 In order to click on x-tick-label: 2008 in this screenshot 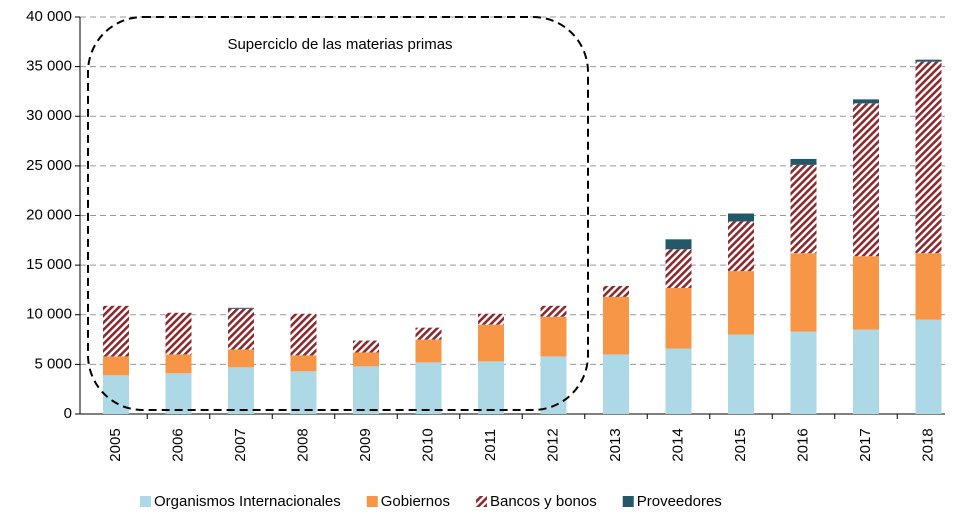, I will do `click(302, 444)`.